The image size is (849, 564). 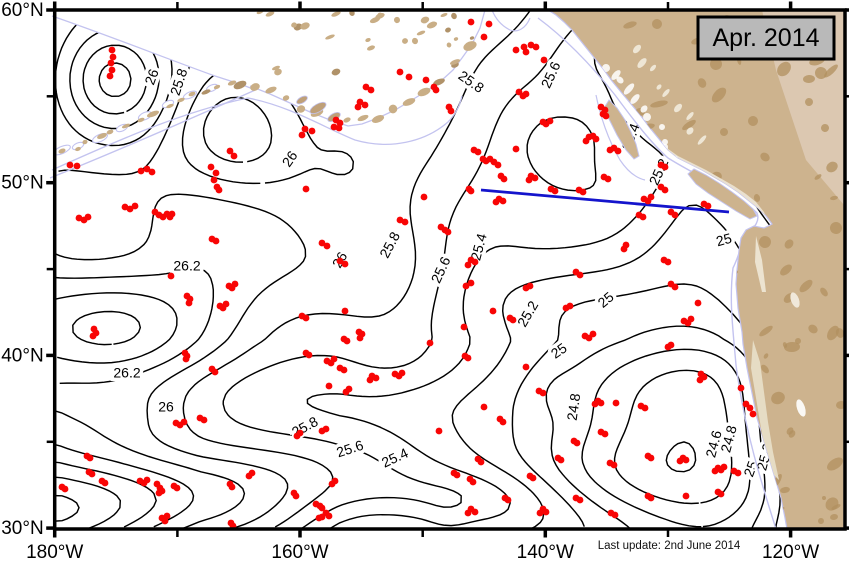 I want to click on svg-text: Apr. 2014, so click(x=765, y=38).